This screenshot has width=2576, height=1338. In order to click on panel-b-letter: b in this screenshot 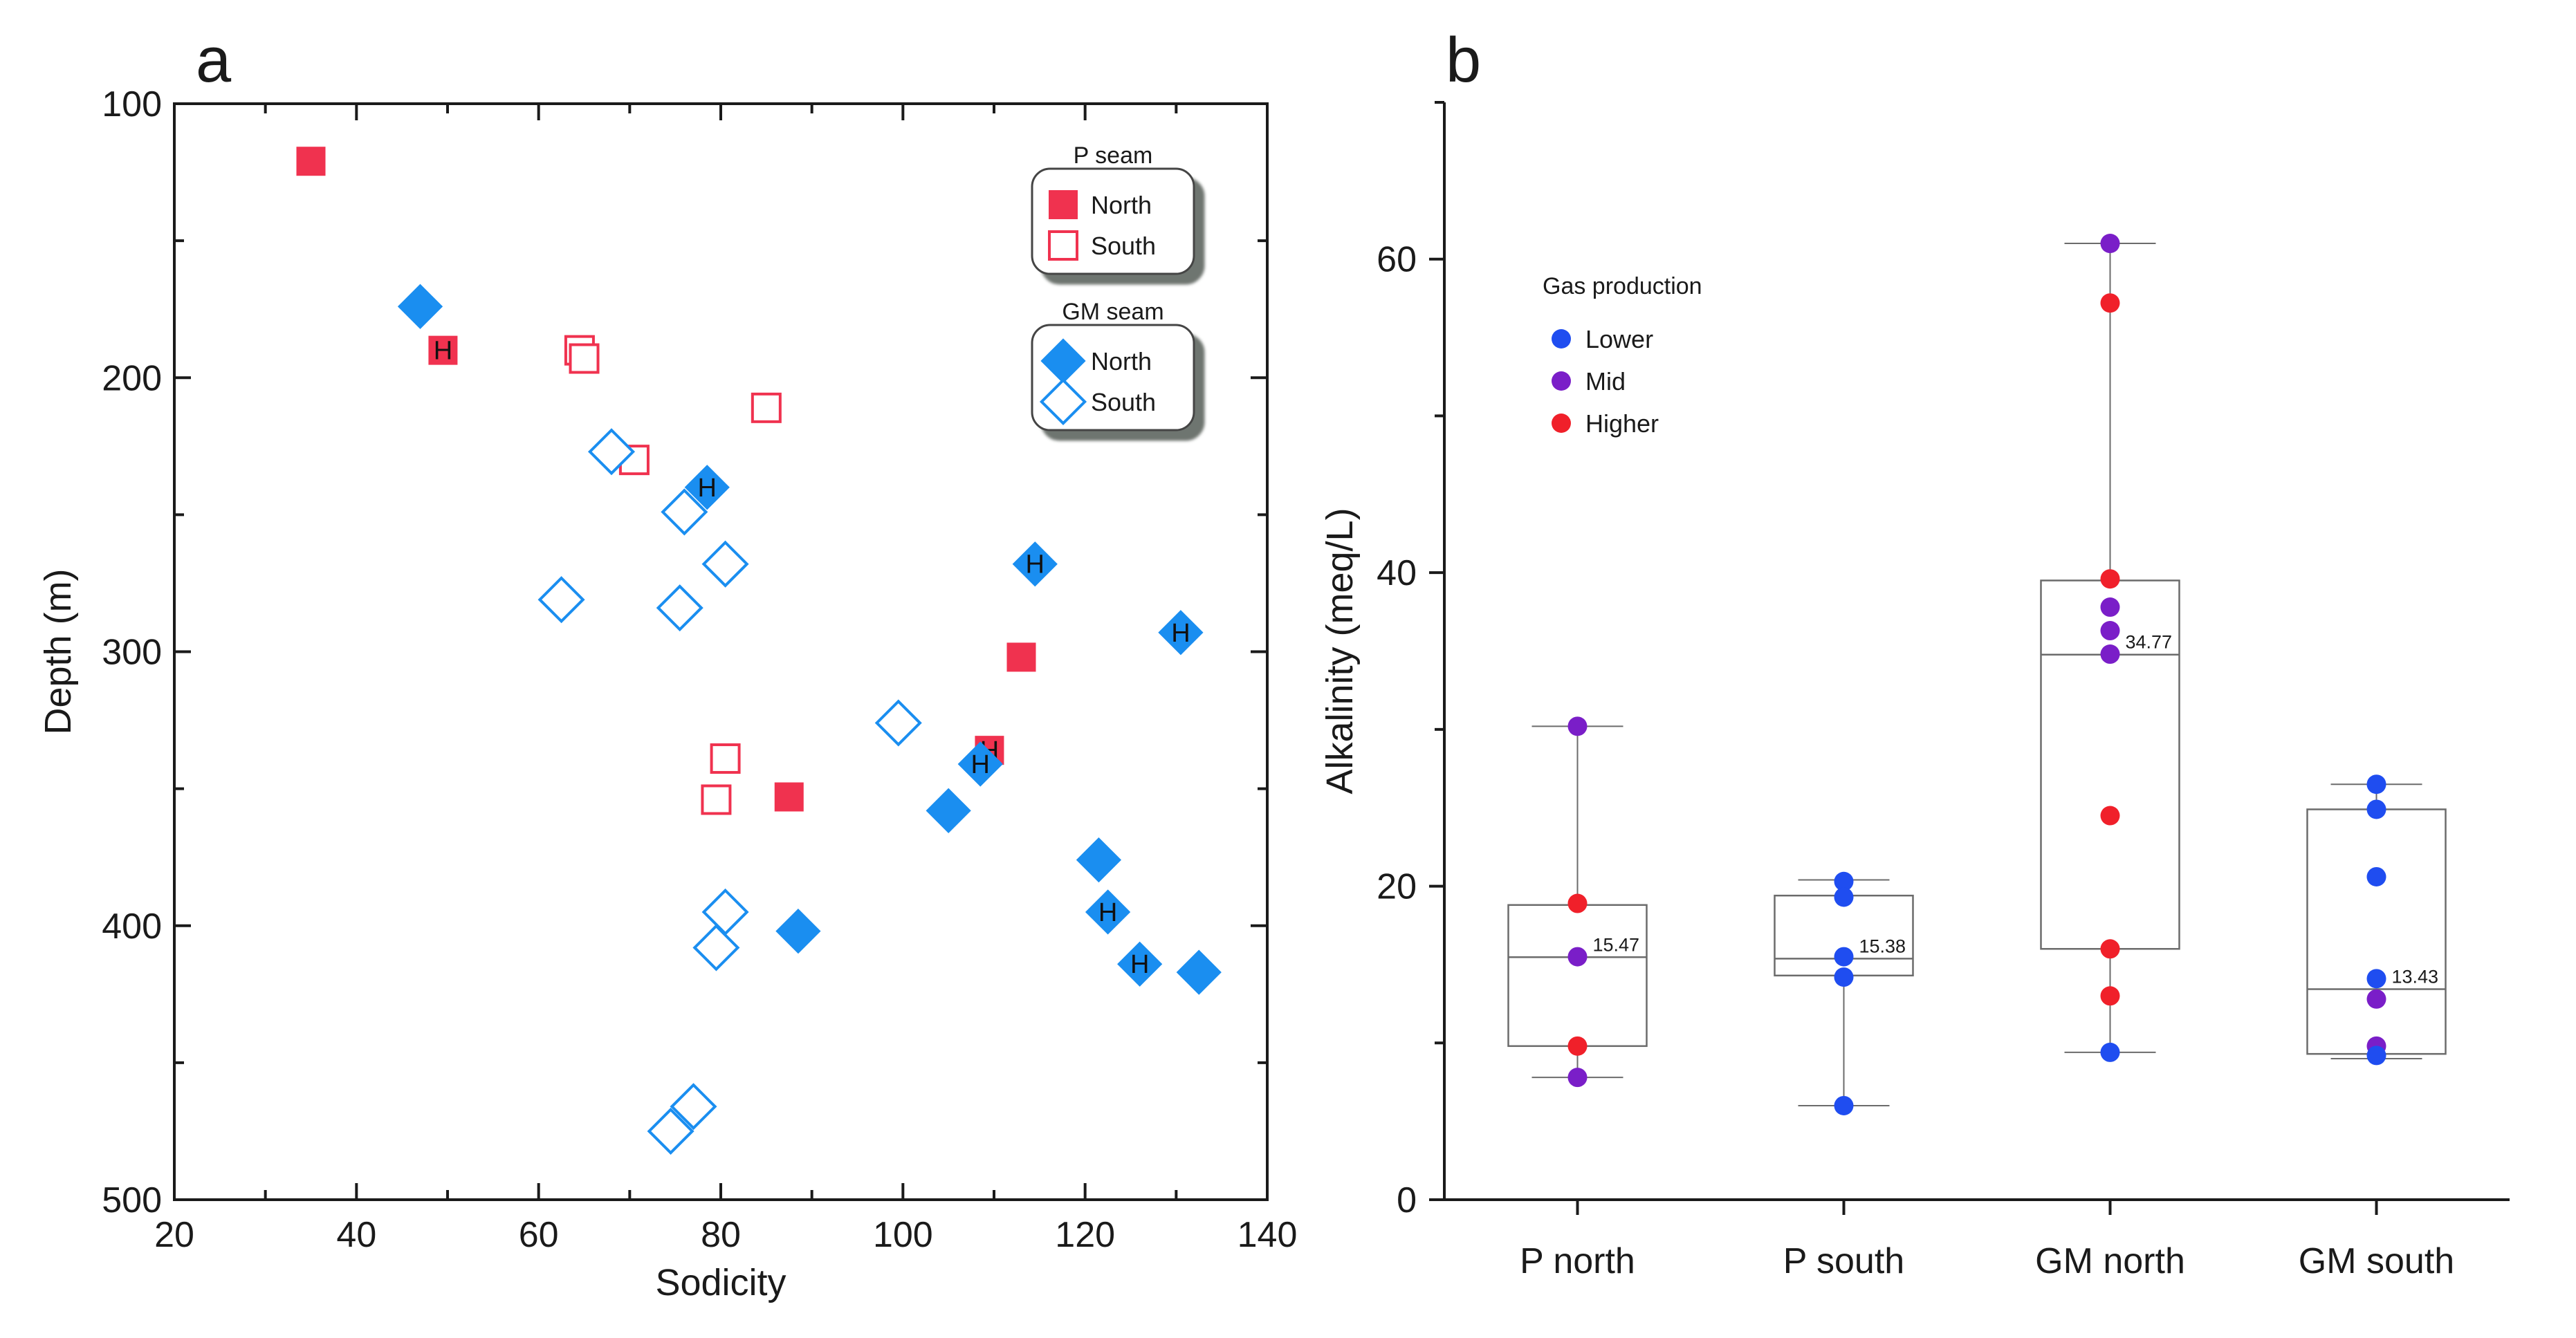, I will do `click(1463, 60)`.